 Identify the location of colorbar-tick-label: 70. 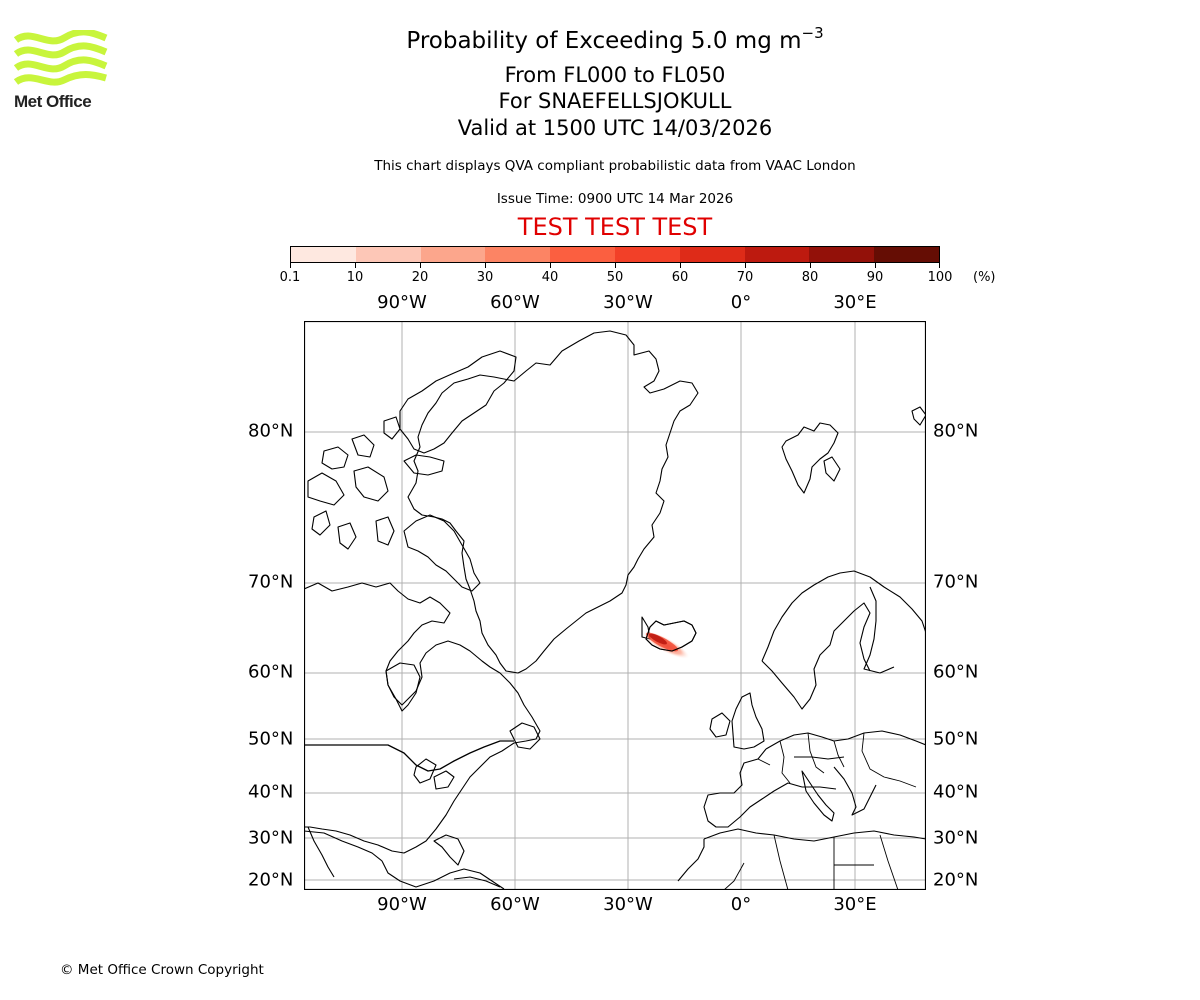
(745, 277).